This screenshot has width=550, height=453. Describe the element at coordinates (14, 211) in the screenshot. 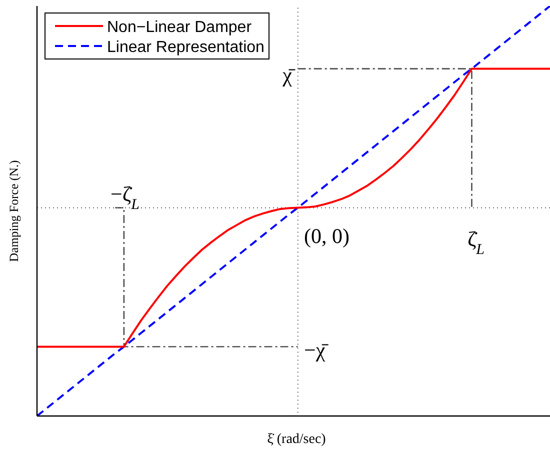

I see `y-axis-title: Damping Force (N.)` at that location.